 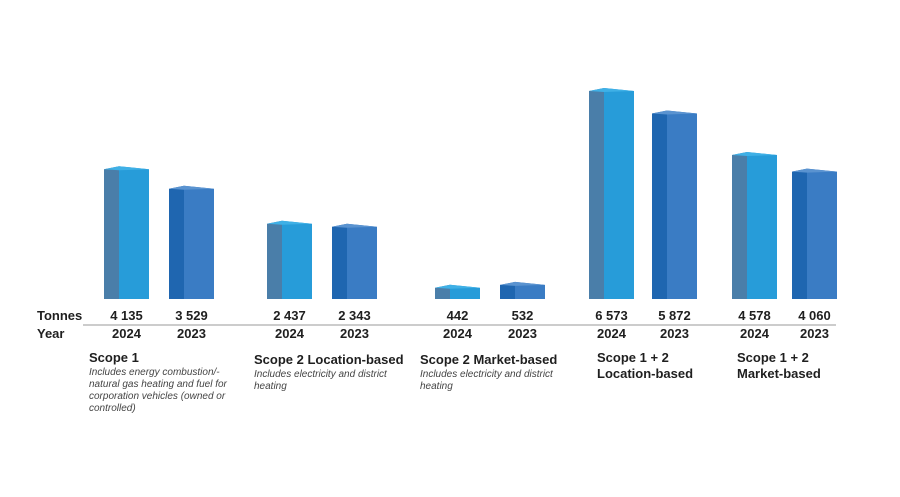 I want to click on row-label-tonnes: Tonnes, so click(x=59, y=315).